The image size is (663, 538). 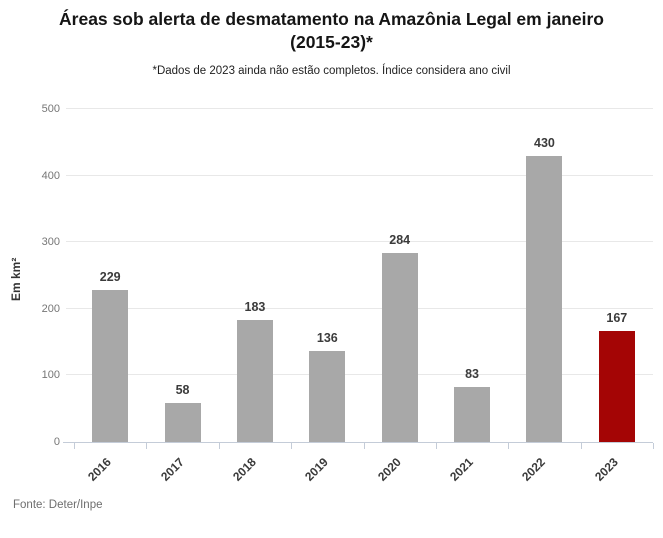 What do you see at coordinates (472, 275) in the screenshot?
I see `bar-slot-2021: 83` at bounding box center [472, 275].